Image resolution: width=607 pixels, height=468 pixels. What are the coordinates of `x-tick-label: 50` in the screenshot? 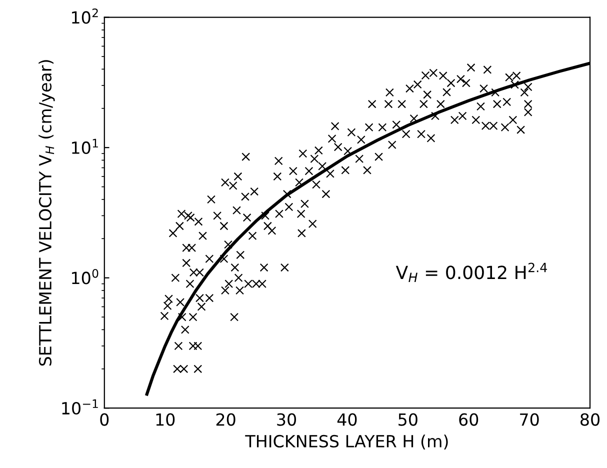 It's located at (408, 419).